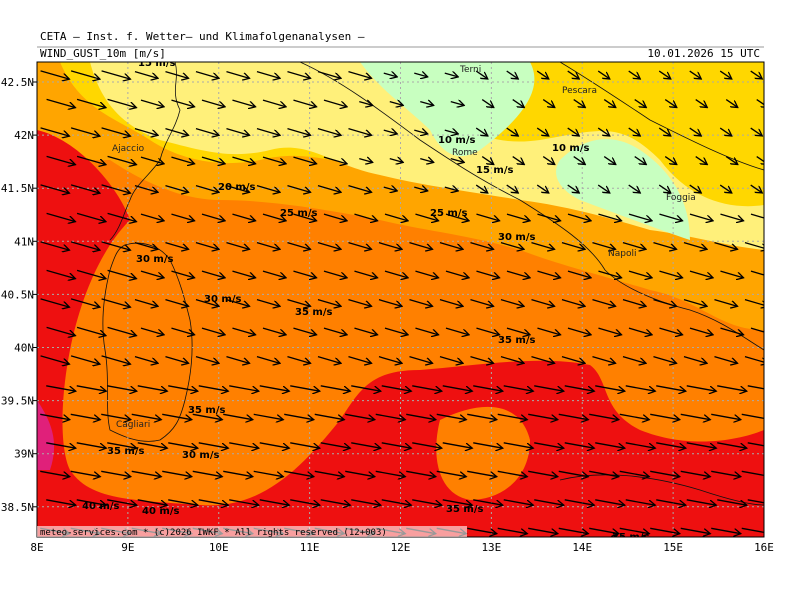 This screenshot has width=800, height=604. What do you see at coordinates (681, 198) in the screenshot?
I see `place-name: Foggia` at bounding box center [681, 198].